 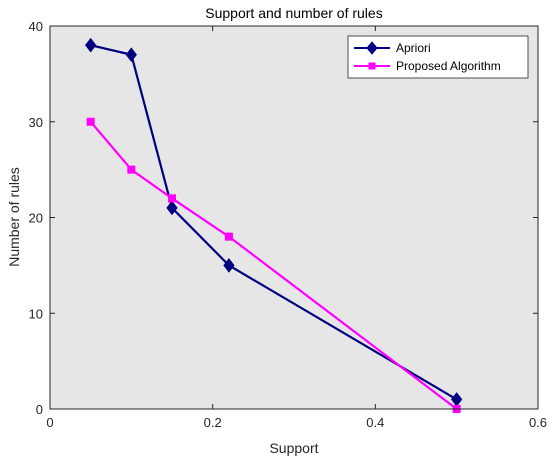 What do you see at coordinates (36, 26) in the screenshot?
I see `y-tick-label: 40` at bounding box center [36, 26].